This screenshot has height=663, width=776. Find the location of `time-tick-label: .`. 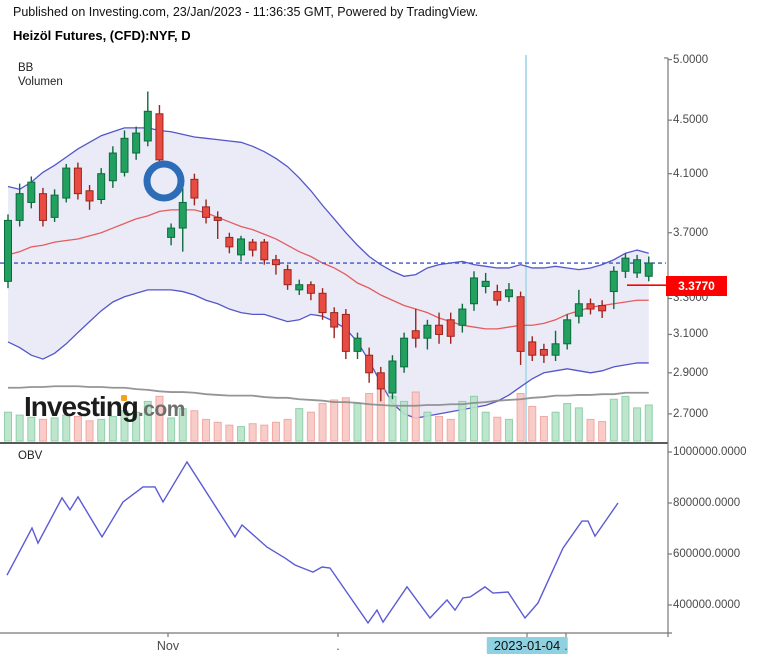

time-tick-label: . is located at coordinates (566, 646).